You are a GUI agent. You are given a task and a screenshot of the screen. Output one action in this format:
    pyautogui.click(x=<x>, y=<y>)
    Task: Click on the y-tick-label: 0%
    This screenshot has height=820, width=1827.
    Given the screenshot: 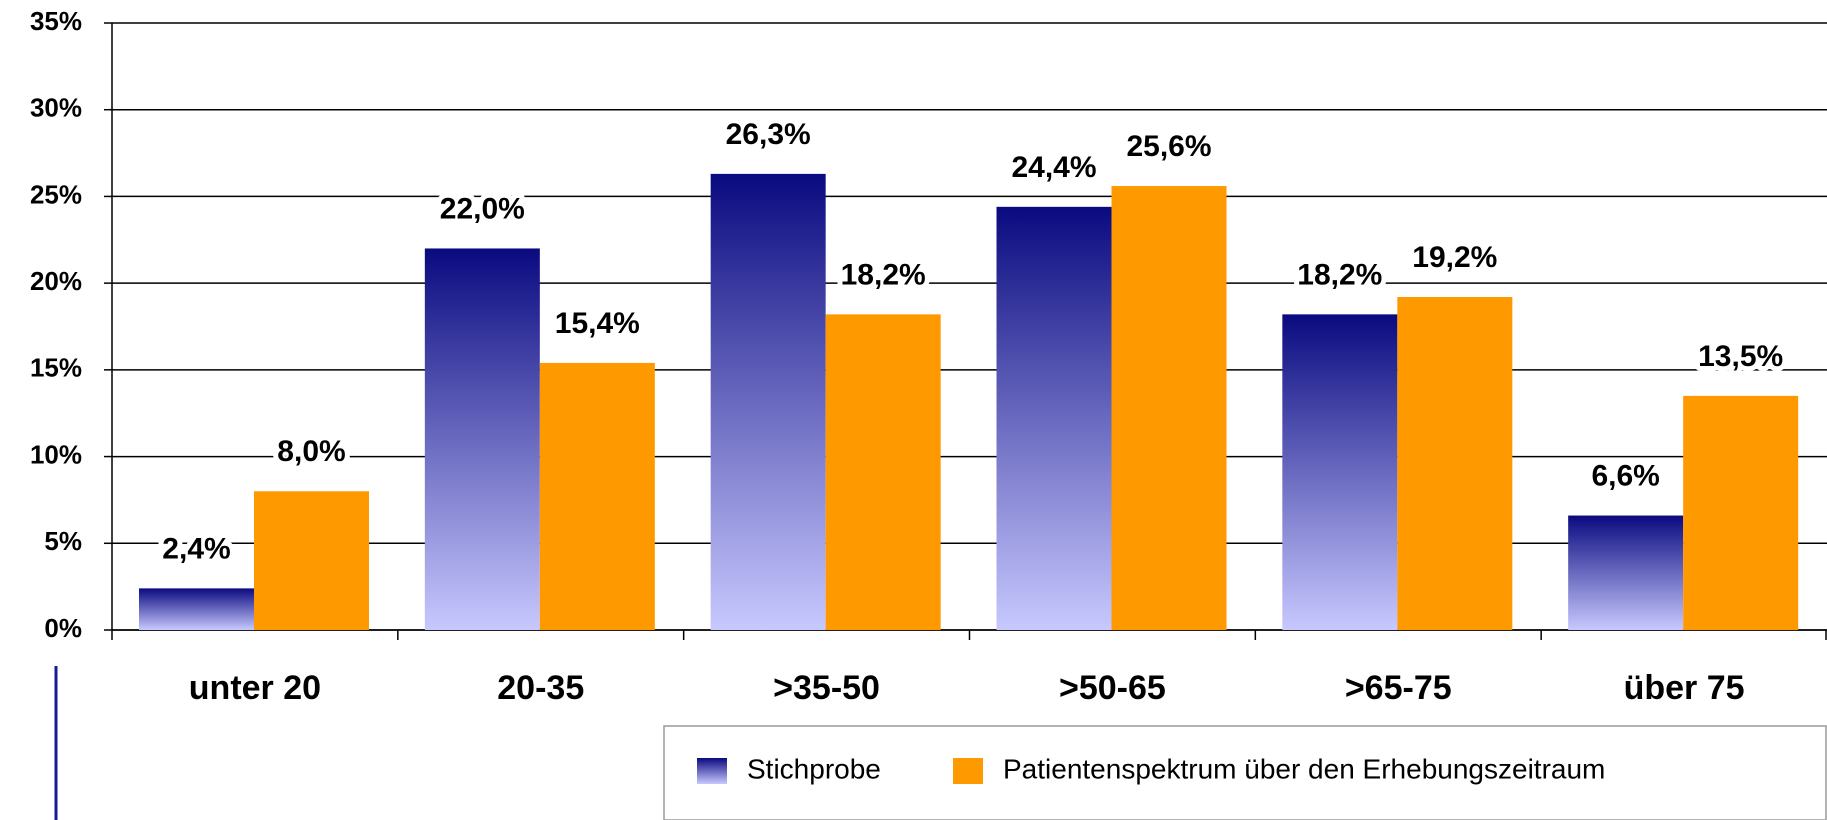 What is the action you would take?
    pyautogui.click(x=63, y=628)
    